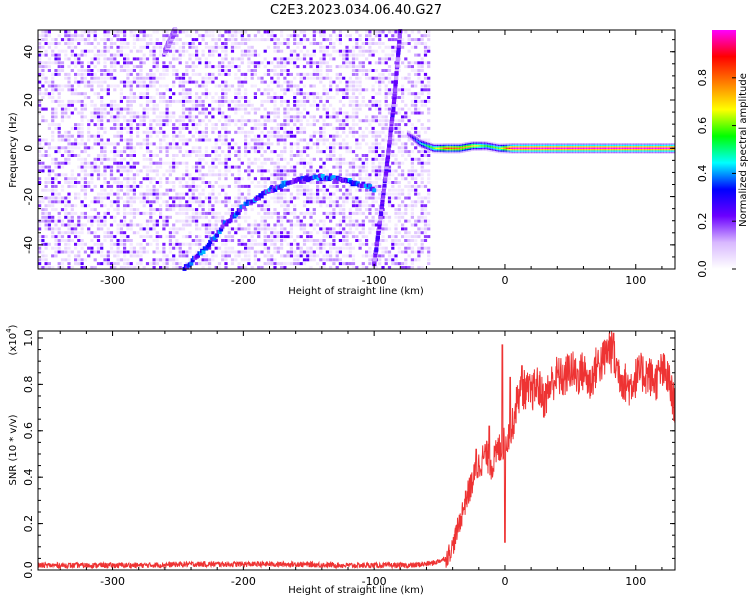 This screenshot has width=750, height=600. Describe the element at coordinates (363, 183) in the screenshot. I see `spectrogram-ridge-cell` at that location.